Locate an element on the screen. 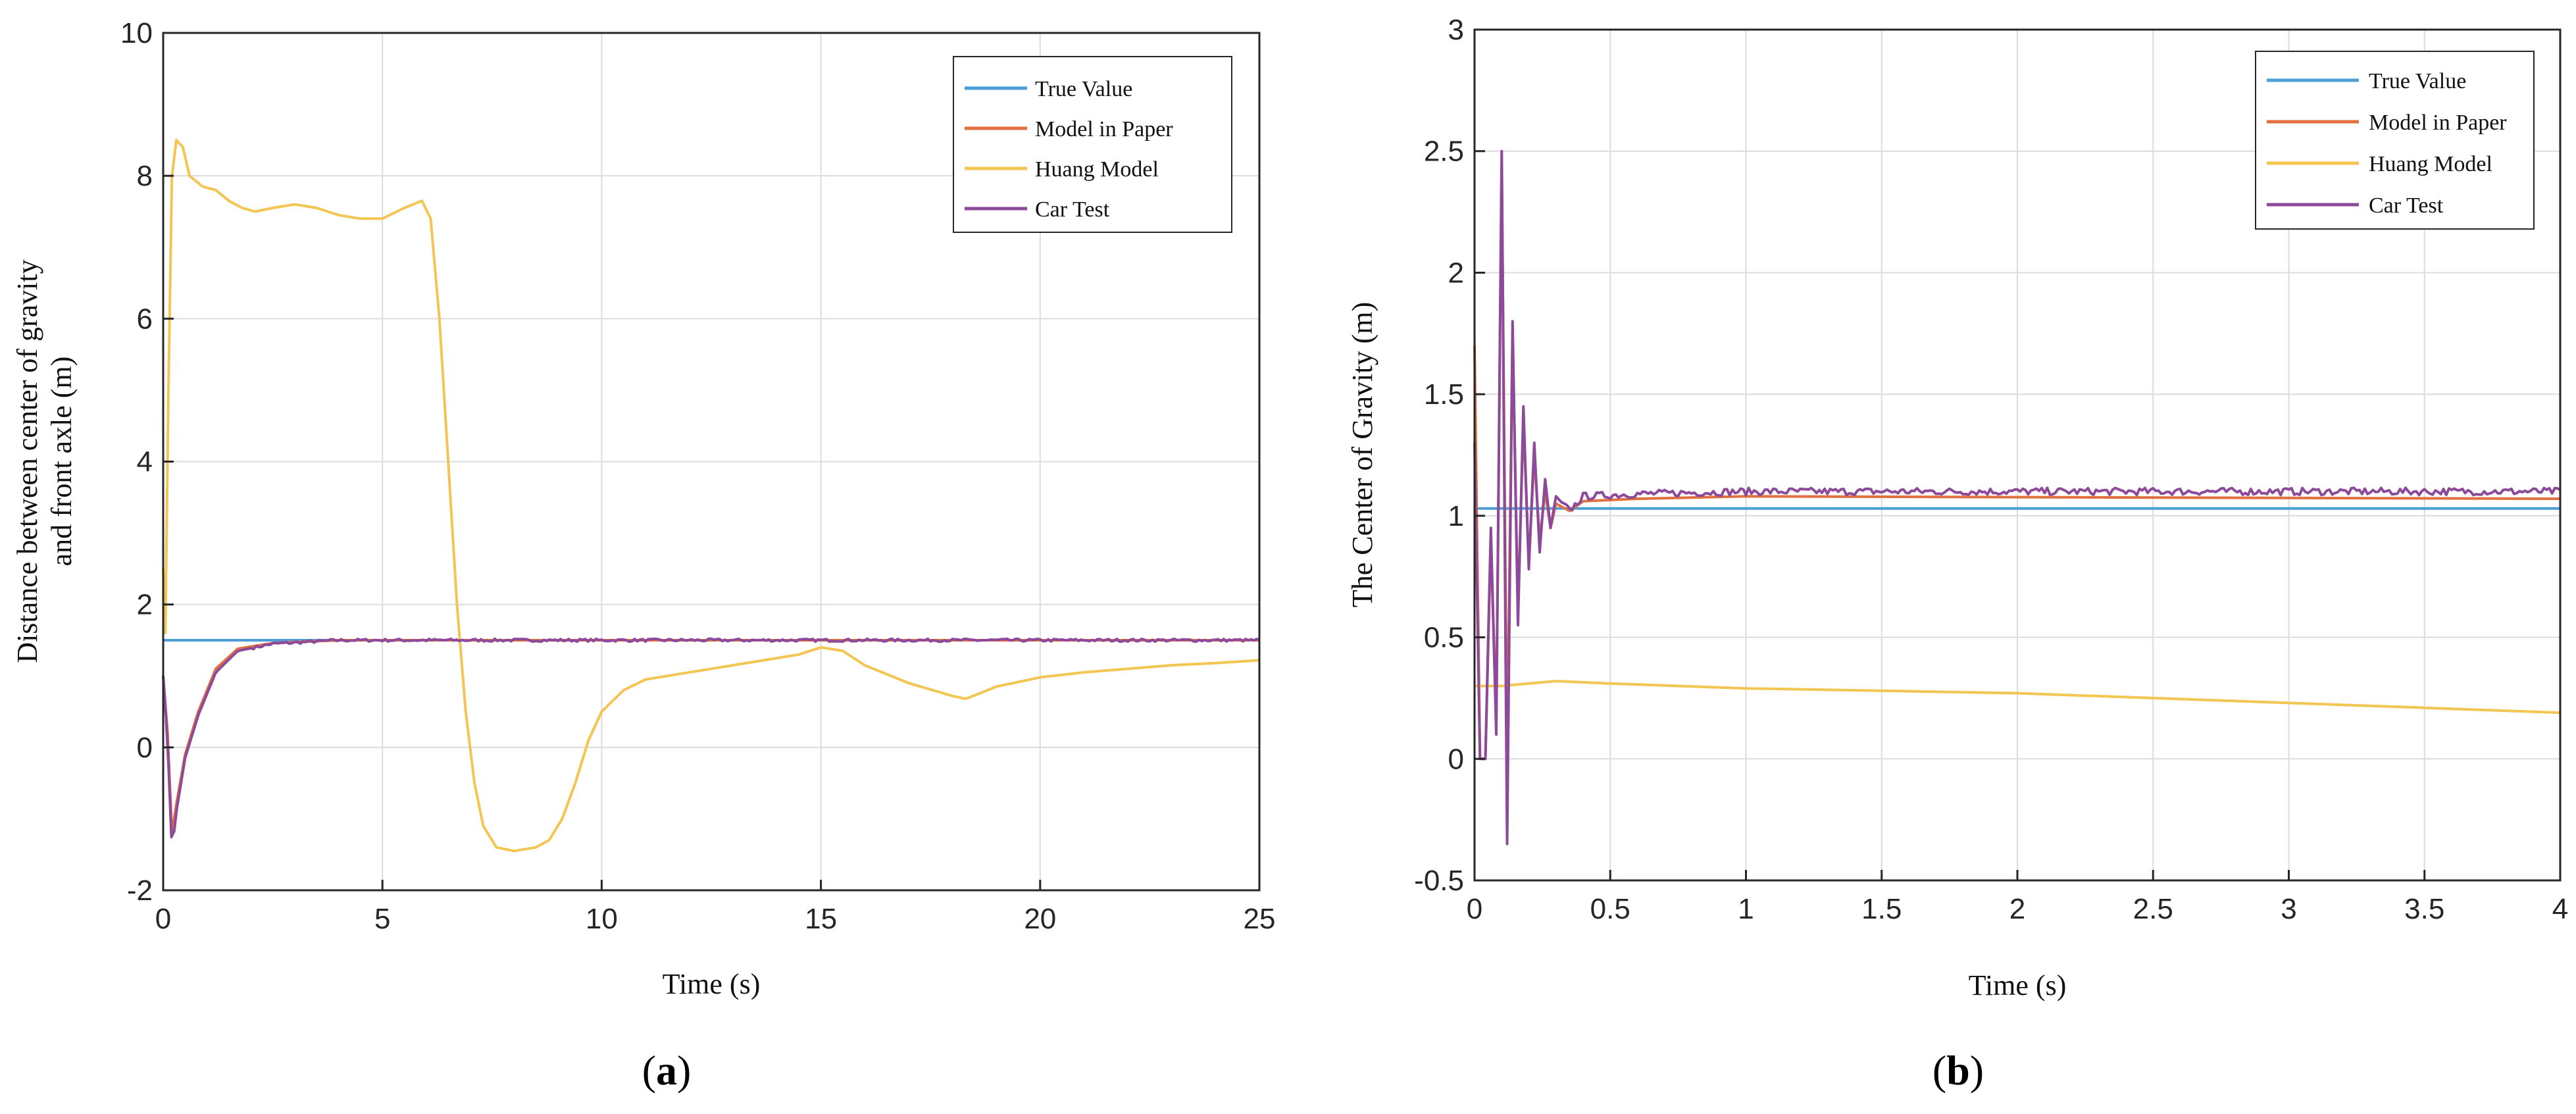 The image size is (2576, 1114). chart-a-ytick-label: 8 is located at coordinates (145, 176).